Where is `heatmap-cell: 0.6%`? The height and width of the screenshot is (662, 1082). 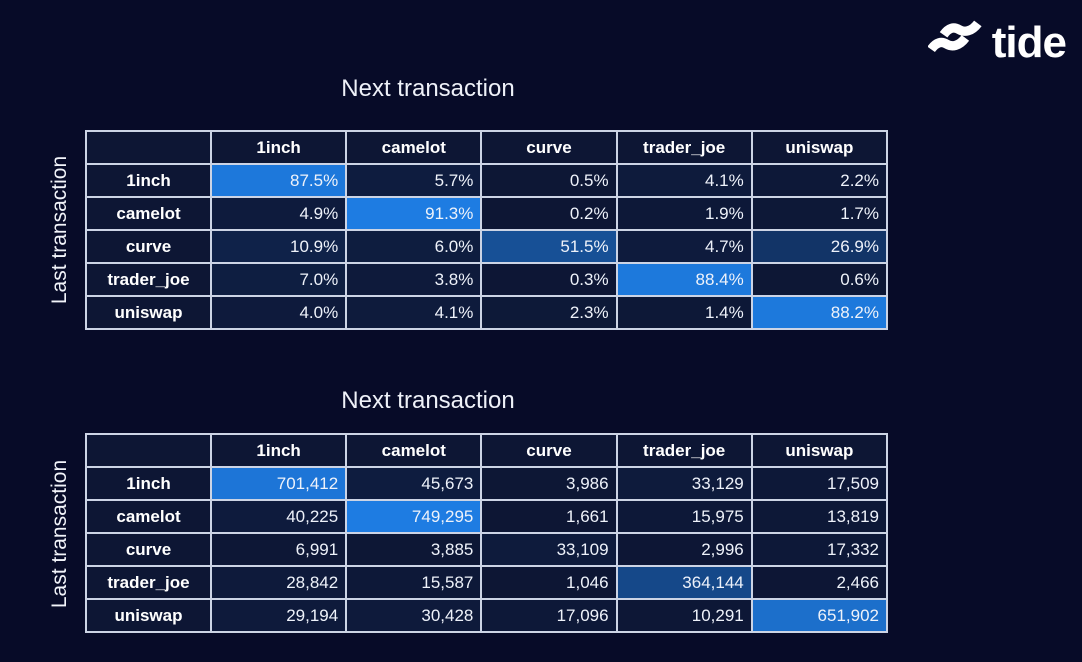
heatmap-cell: 0.6% is located at coordinates (819, 279).